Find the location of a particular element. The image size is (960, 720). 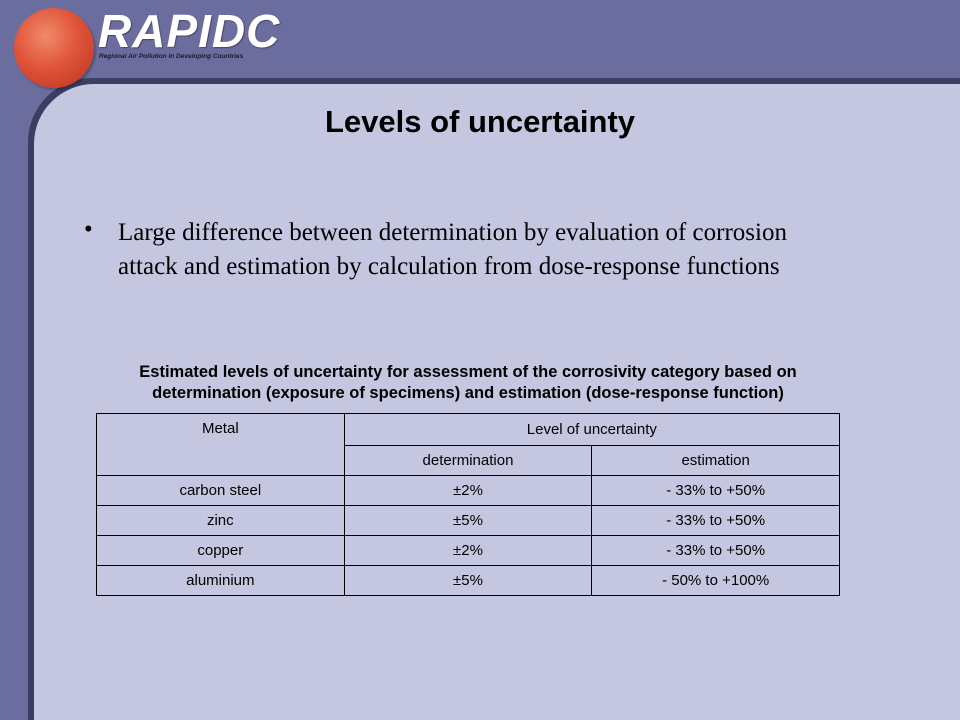

cell-metal: zinc is located at coordinates (220, 520).